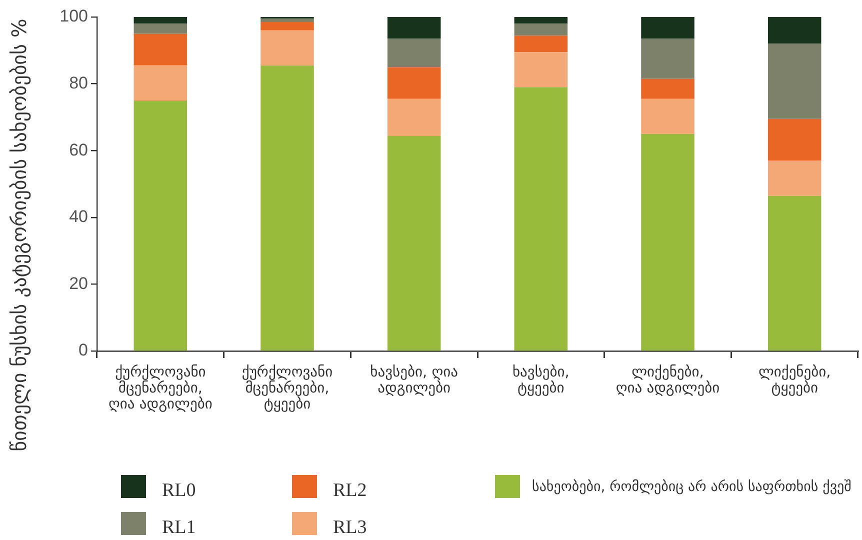 The width and height of the screenshot is (862, 540). What do you see at coordinates (287, 388) in the screenshot?
I see `x-tick-label: ქურქლოვანი მცენარეები, ტყეები` at bounding box center [287, 388].